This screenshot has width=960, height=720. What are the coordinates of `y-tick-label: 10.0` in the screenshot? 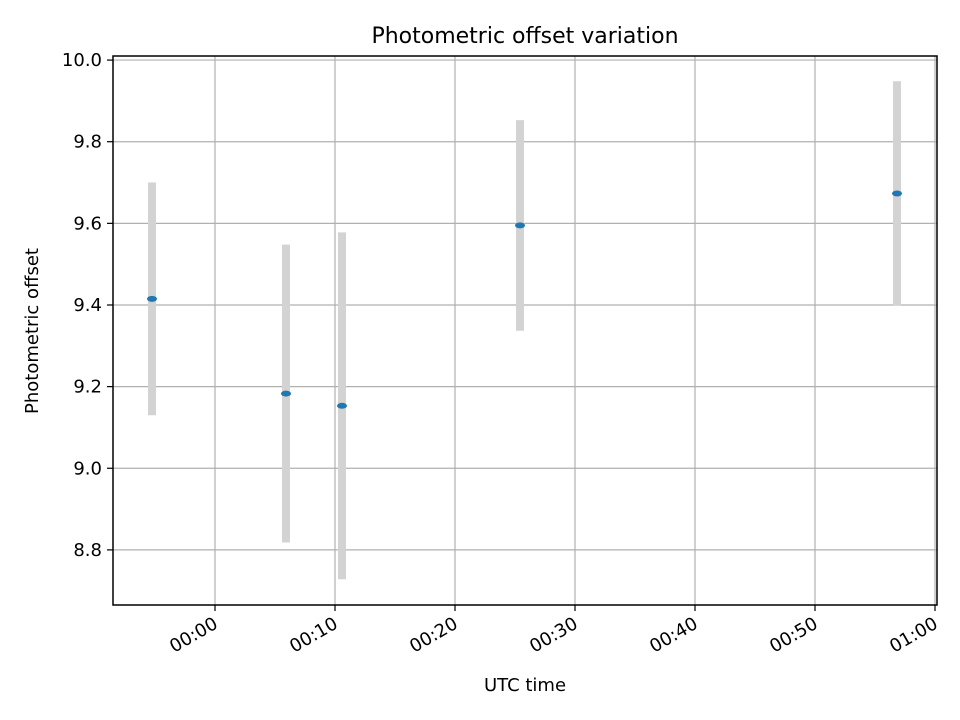 It's located at (82, 60).